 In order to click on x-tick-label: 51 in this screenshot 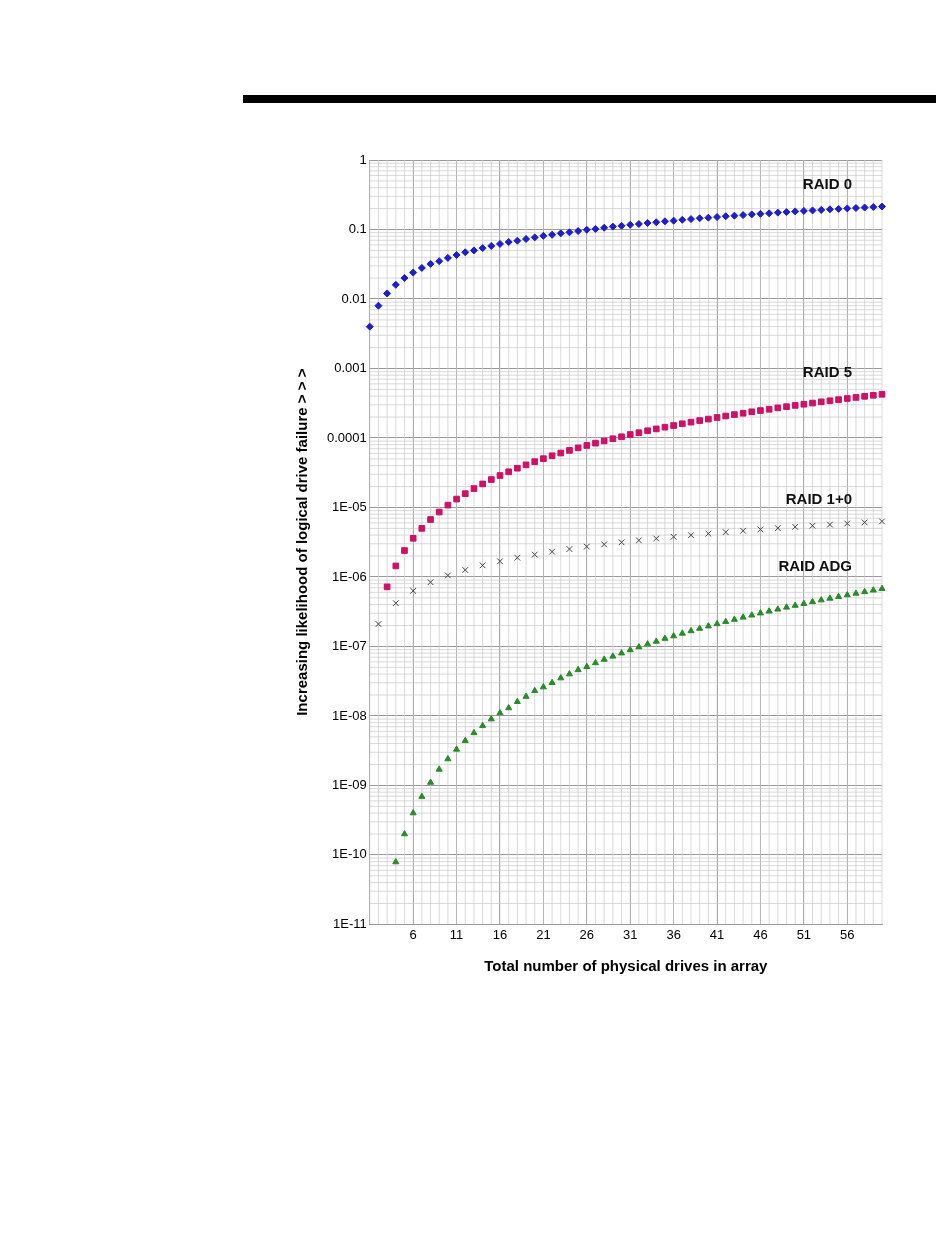, I will do `click(804, 934)`.